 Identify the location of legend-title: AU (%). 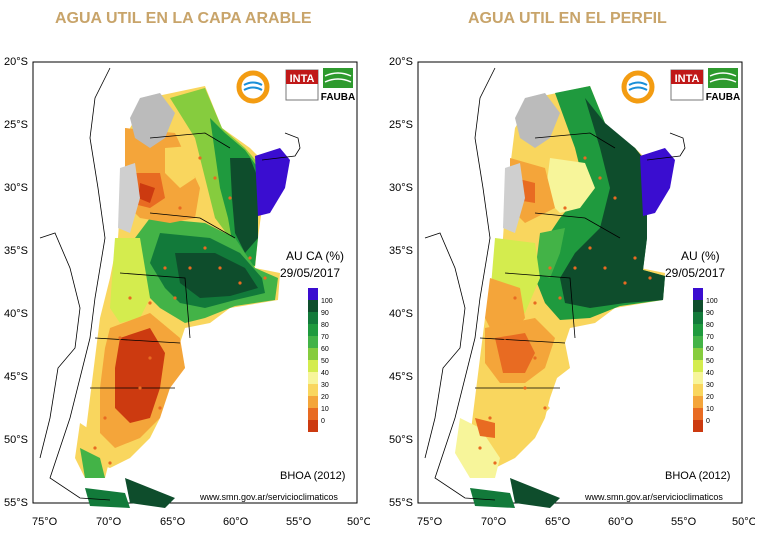
(700, 256).